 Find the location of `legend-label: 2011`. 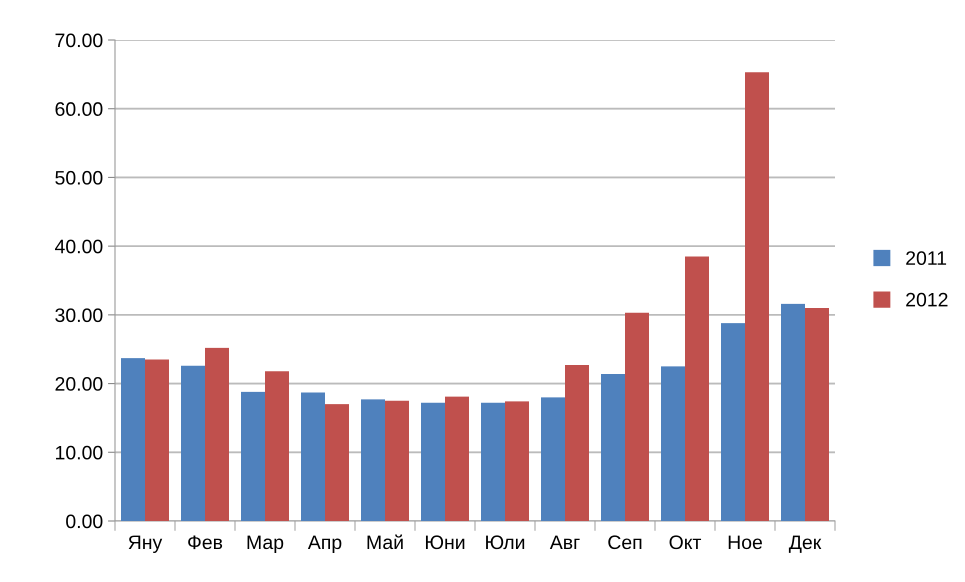

legend-label: 2011 is located at coordinates (926, 258).